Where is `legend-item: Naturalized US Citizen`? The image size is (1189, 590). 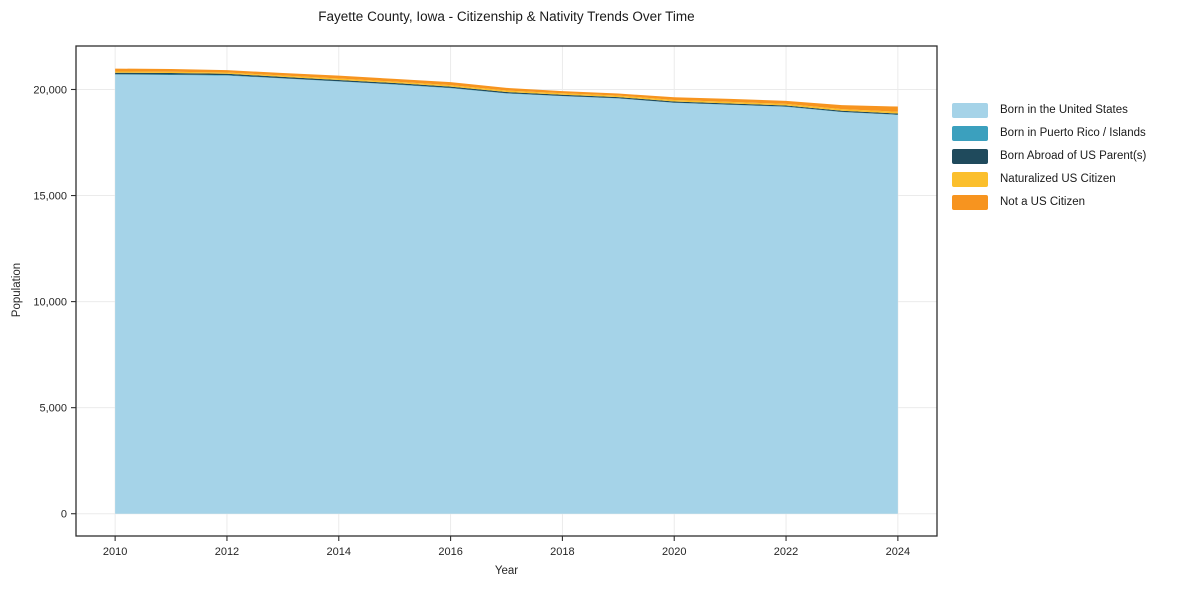
legend-item: Naturalized US Citizen is located at coordinates (1049, 179).